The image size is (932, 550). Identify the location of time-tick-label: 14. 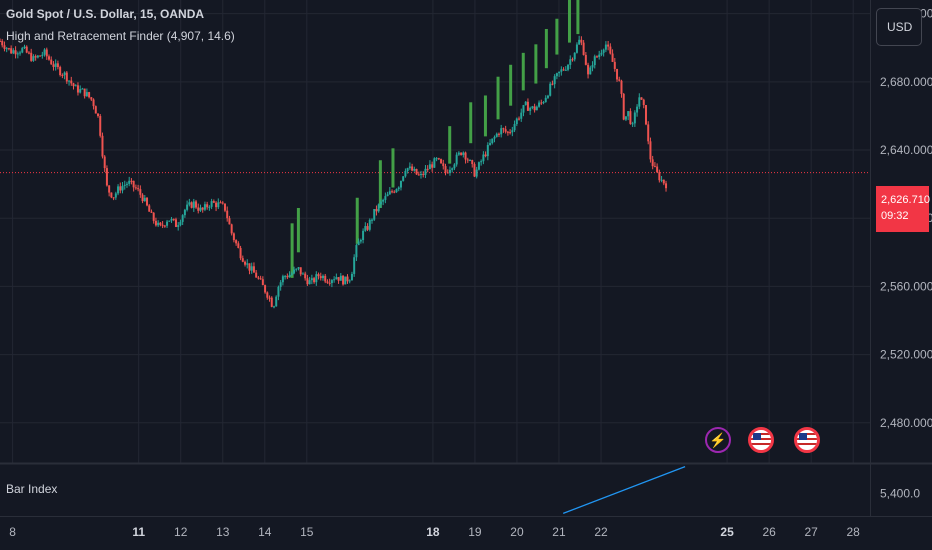
(265, 532).